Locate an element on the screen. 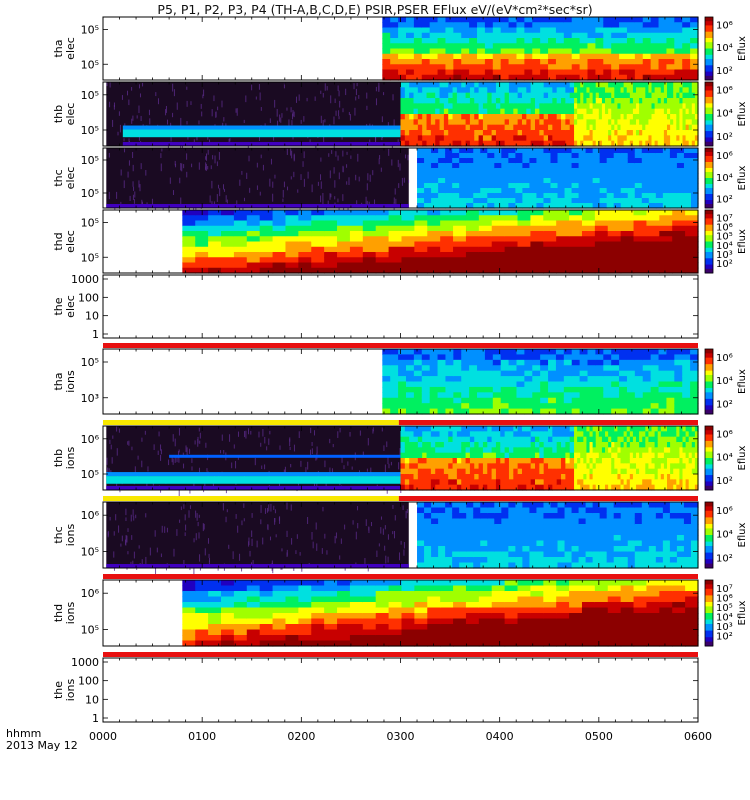  y-tick-label: 1 is located at coordinates (95, 334).